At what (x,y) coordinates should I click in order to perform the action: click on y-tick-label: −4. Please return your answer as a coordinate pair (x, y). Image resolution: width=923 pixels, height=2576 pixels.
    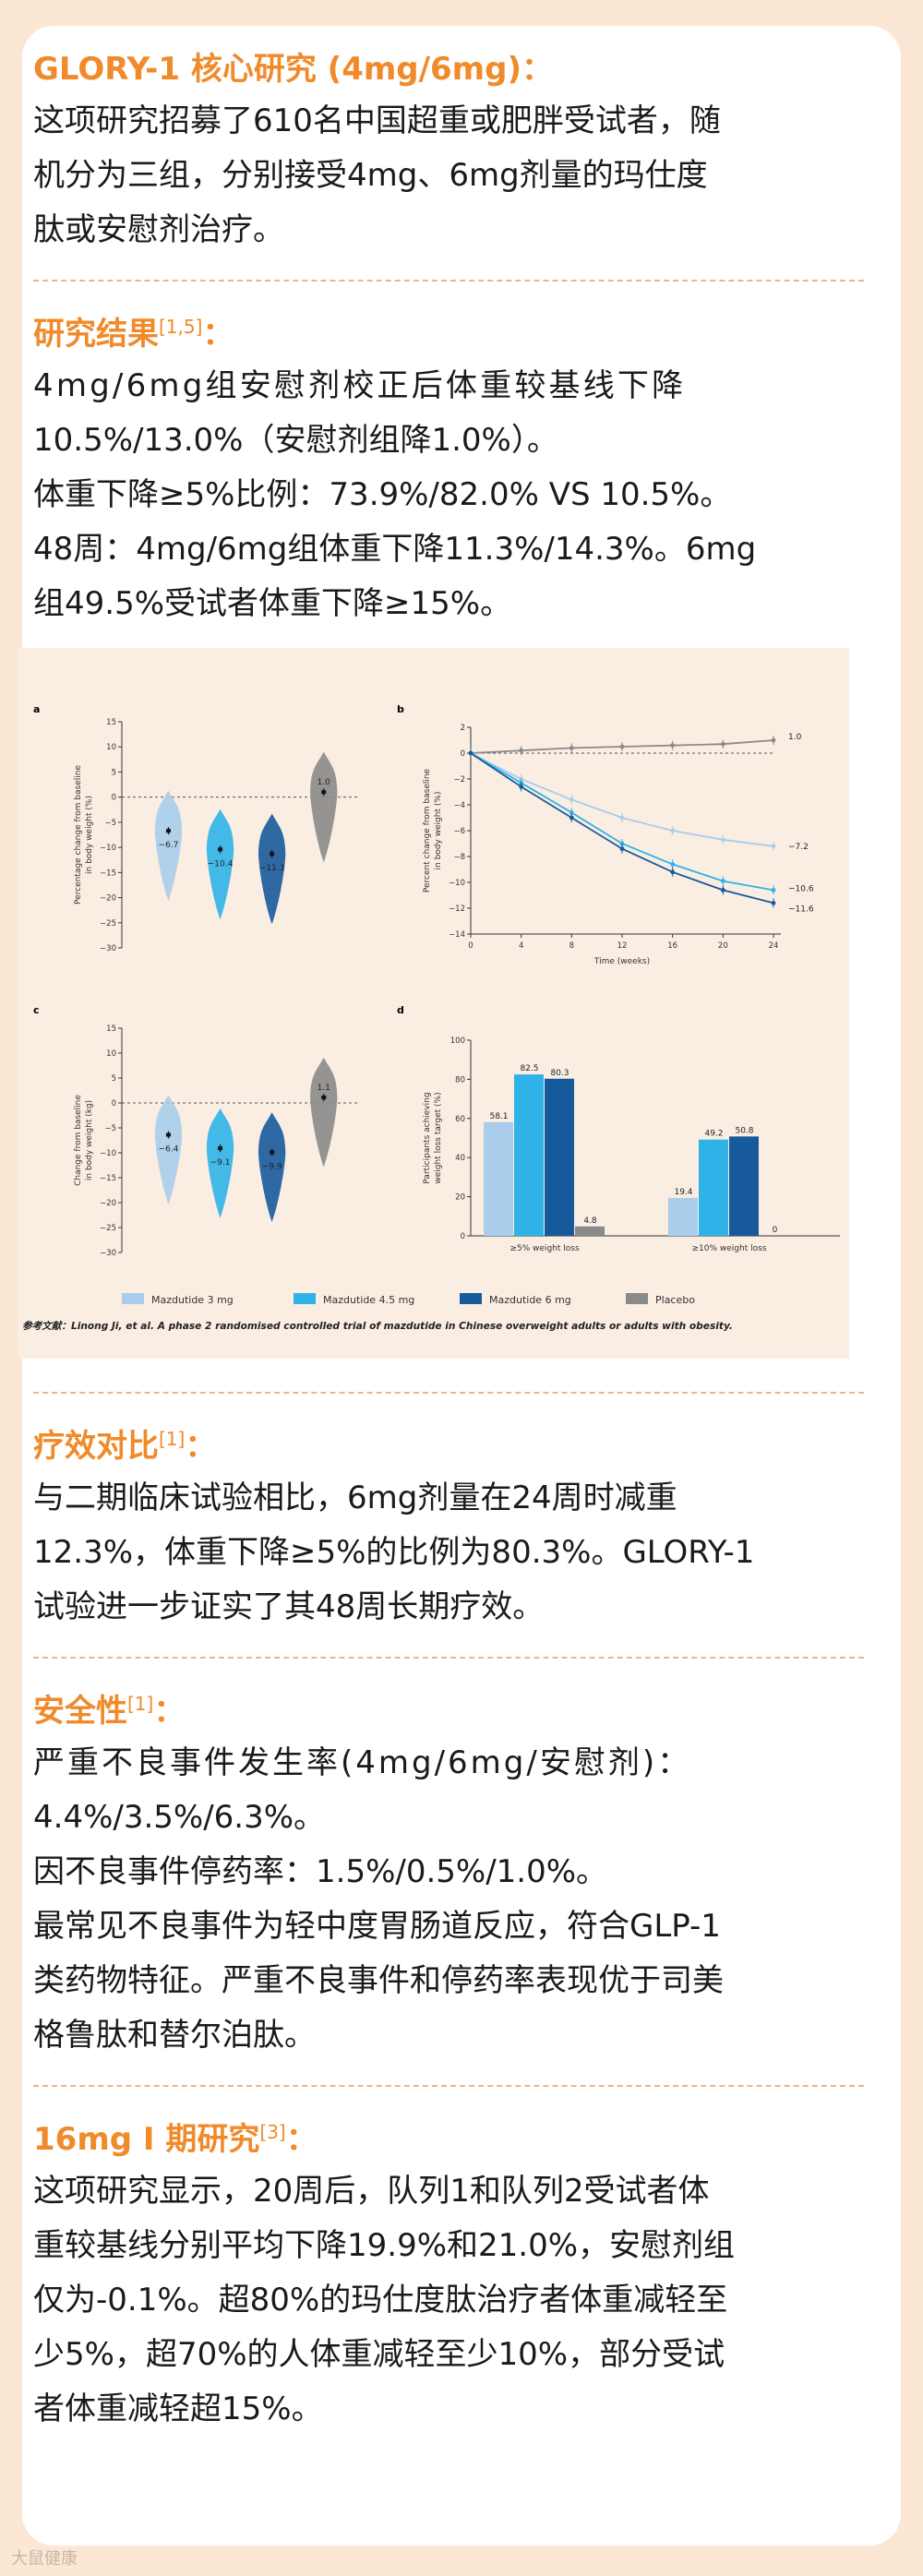
    Looking at the image, I should click on (459, 806).